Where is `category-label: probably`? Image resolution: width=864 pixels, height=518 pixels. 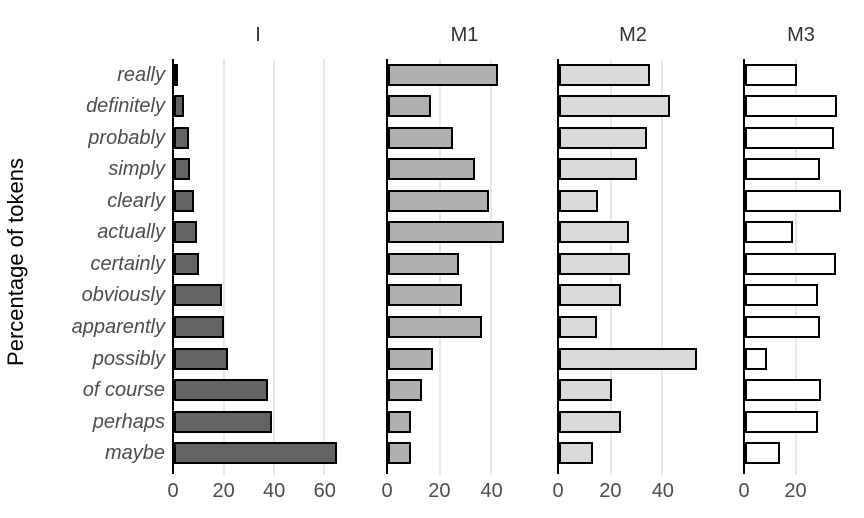 category-label: probably is located at coordinates (126, 137).